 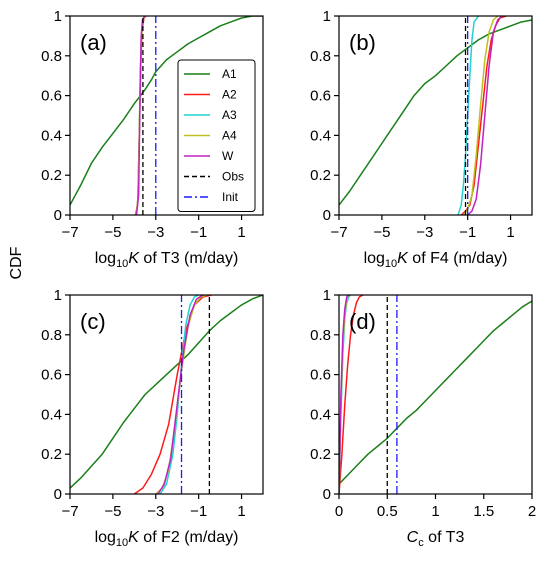 What do you see at coordinates (230, 197) in the screenshot?
I see `legend-label-init: Init` at bounding box center [230, 197].